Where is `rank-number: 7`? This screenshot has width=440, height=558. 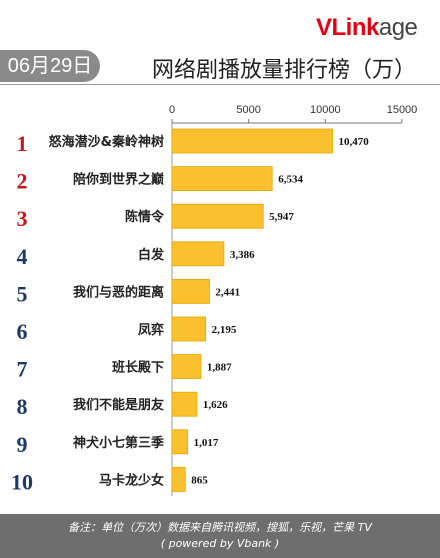
rank-number: 7 is located at coordinates (22, 369).